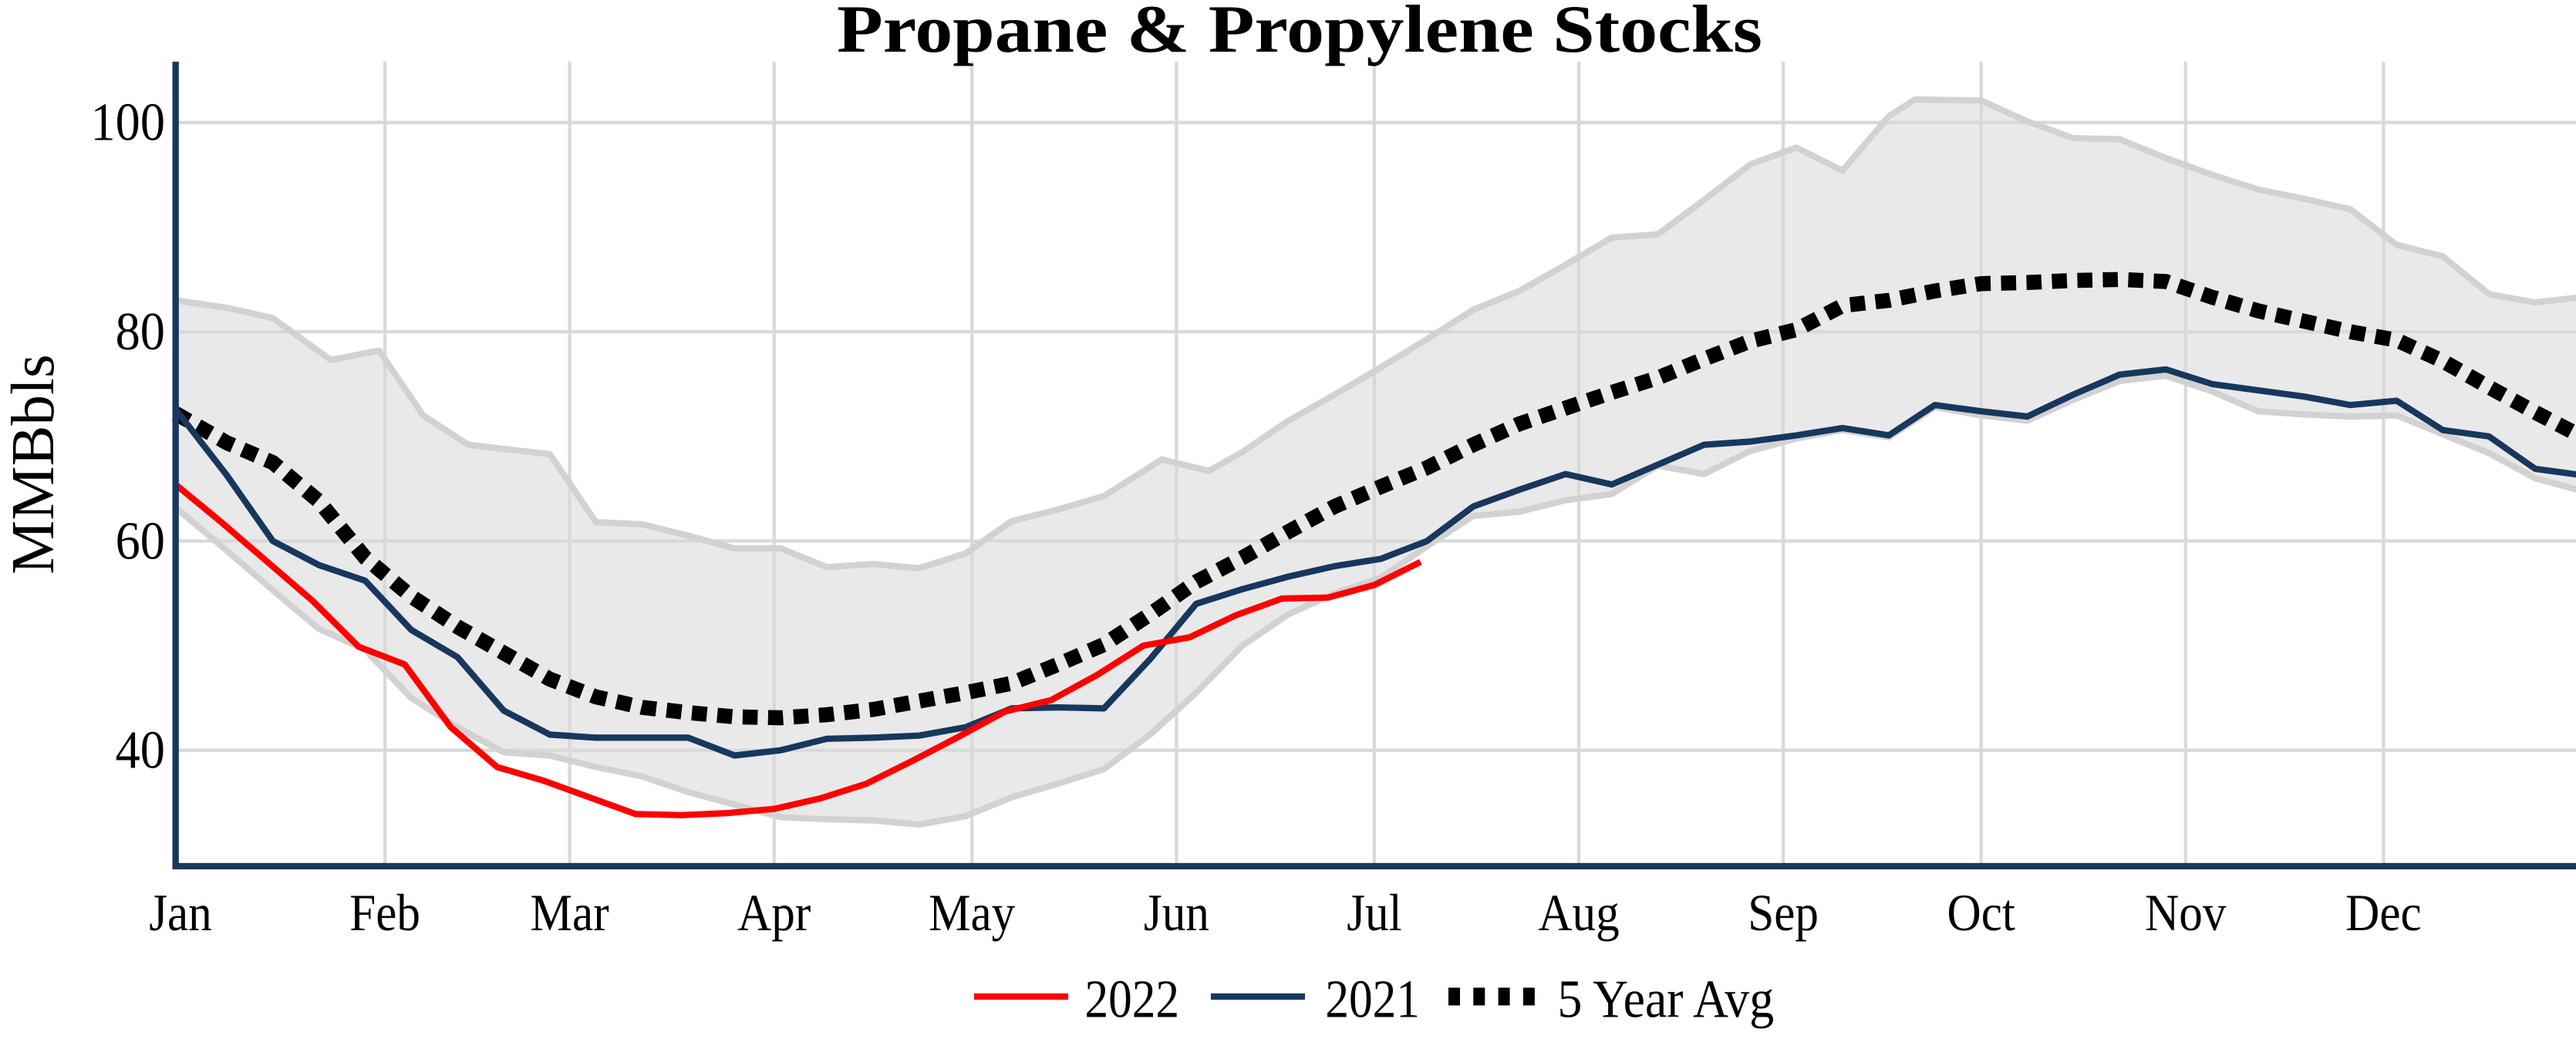 Image resolution: width=2576 pixels, height=1049 pixels. Describe the element at coordinates (570, 912) in the screenshot. I see `svg-text: Mar` at that location.